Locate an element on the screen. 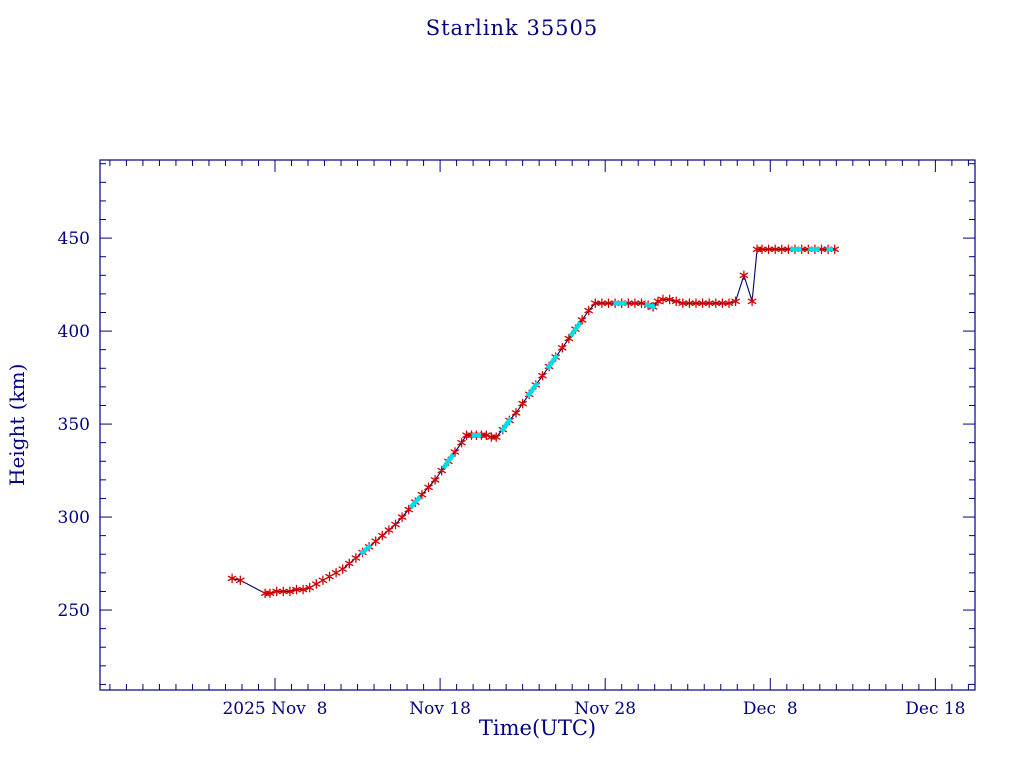  x-tick-label: Dec 8 is located at coordinates (770, 709).